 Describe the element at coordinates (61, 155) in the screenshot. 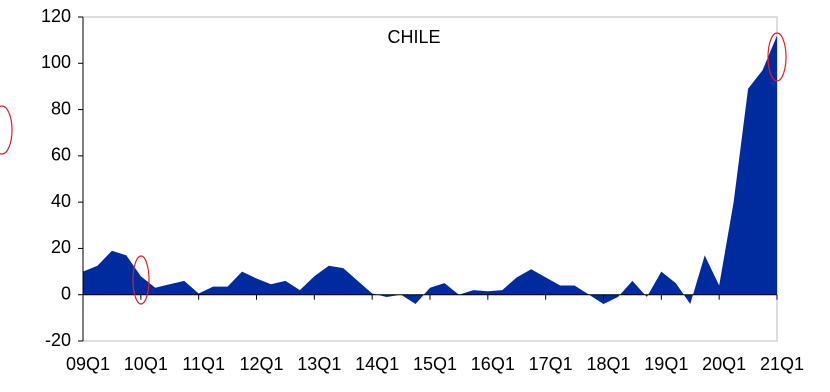

I see `y-tick-label: 60` at that location.